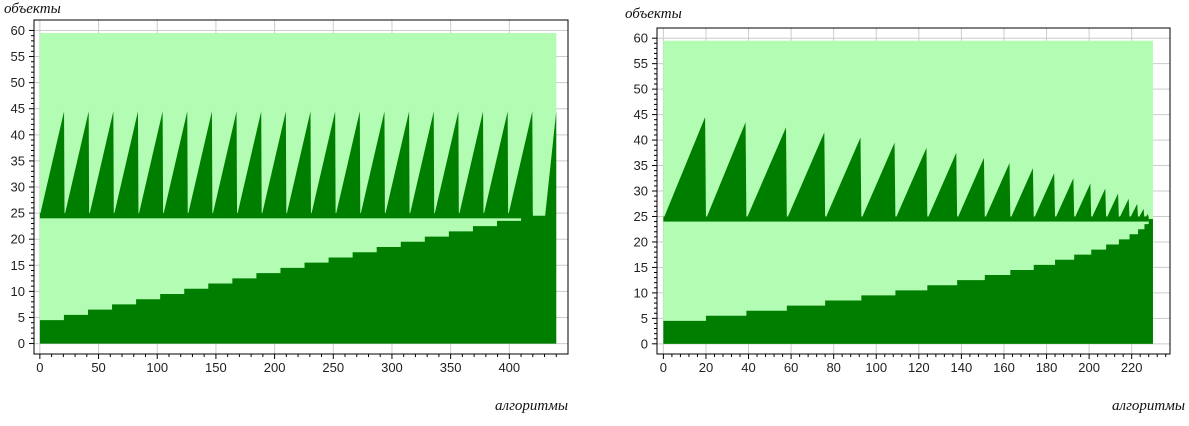  I want to click on x-tick-label-5: 100, so click(876, 367).